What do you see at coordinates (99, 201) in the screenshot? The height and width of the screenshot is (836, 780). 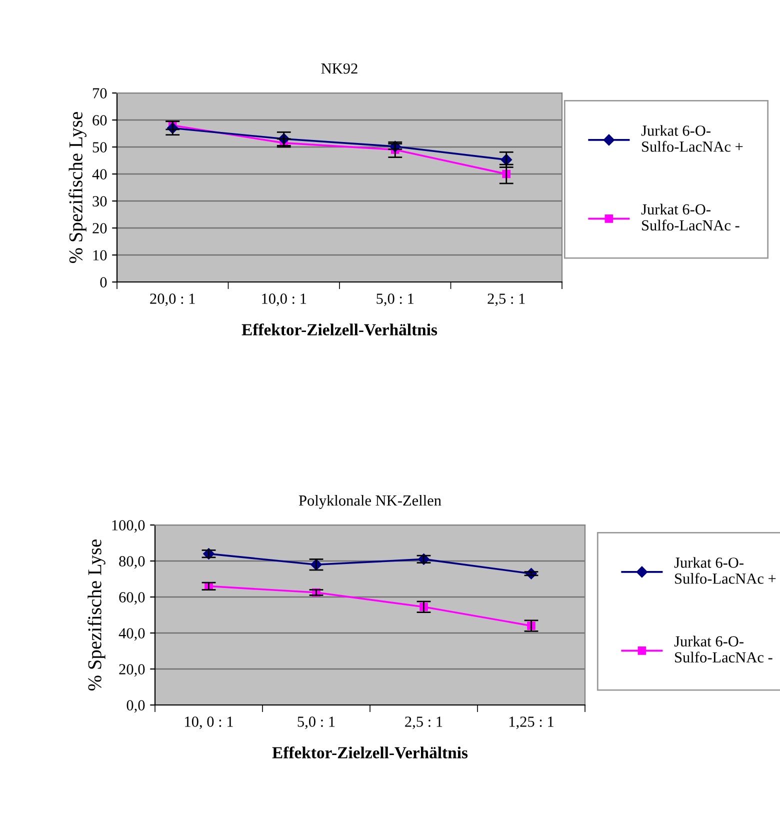 I see `y-tick-label: 30` at bounding box center [99, 201].